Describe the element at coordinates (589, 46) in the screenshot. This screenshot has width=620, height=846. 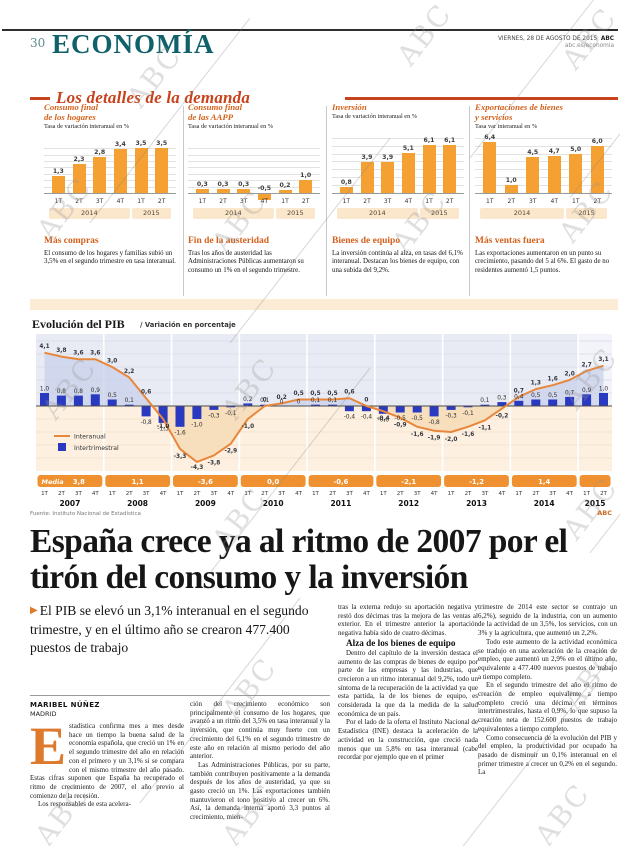
I see `site-url: abc.es/economia` at that location.